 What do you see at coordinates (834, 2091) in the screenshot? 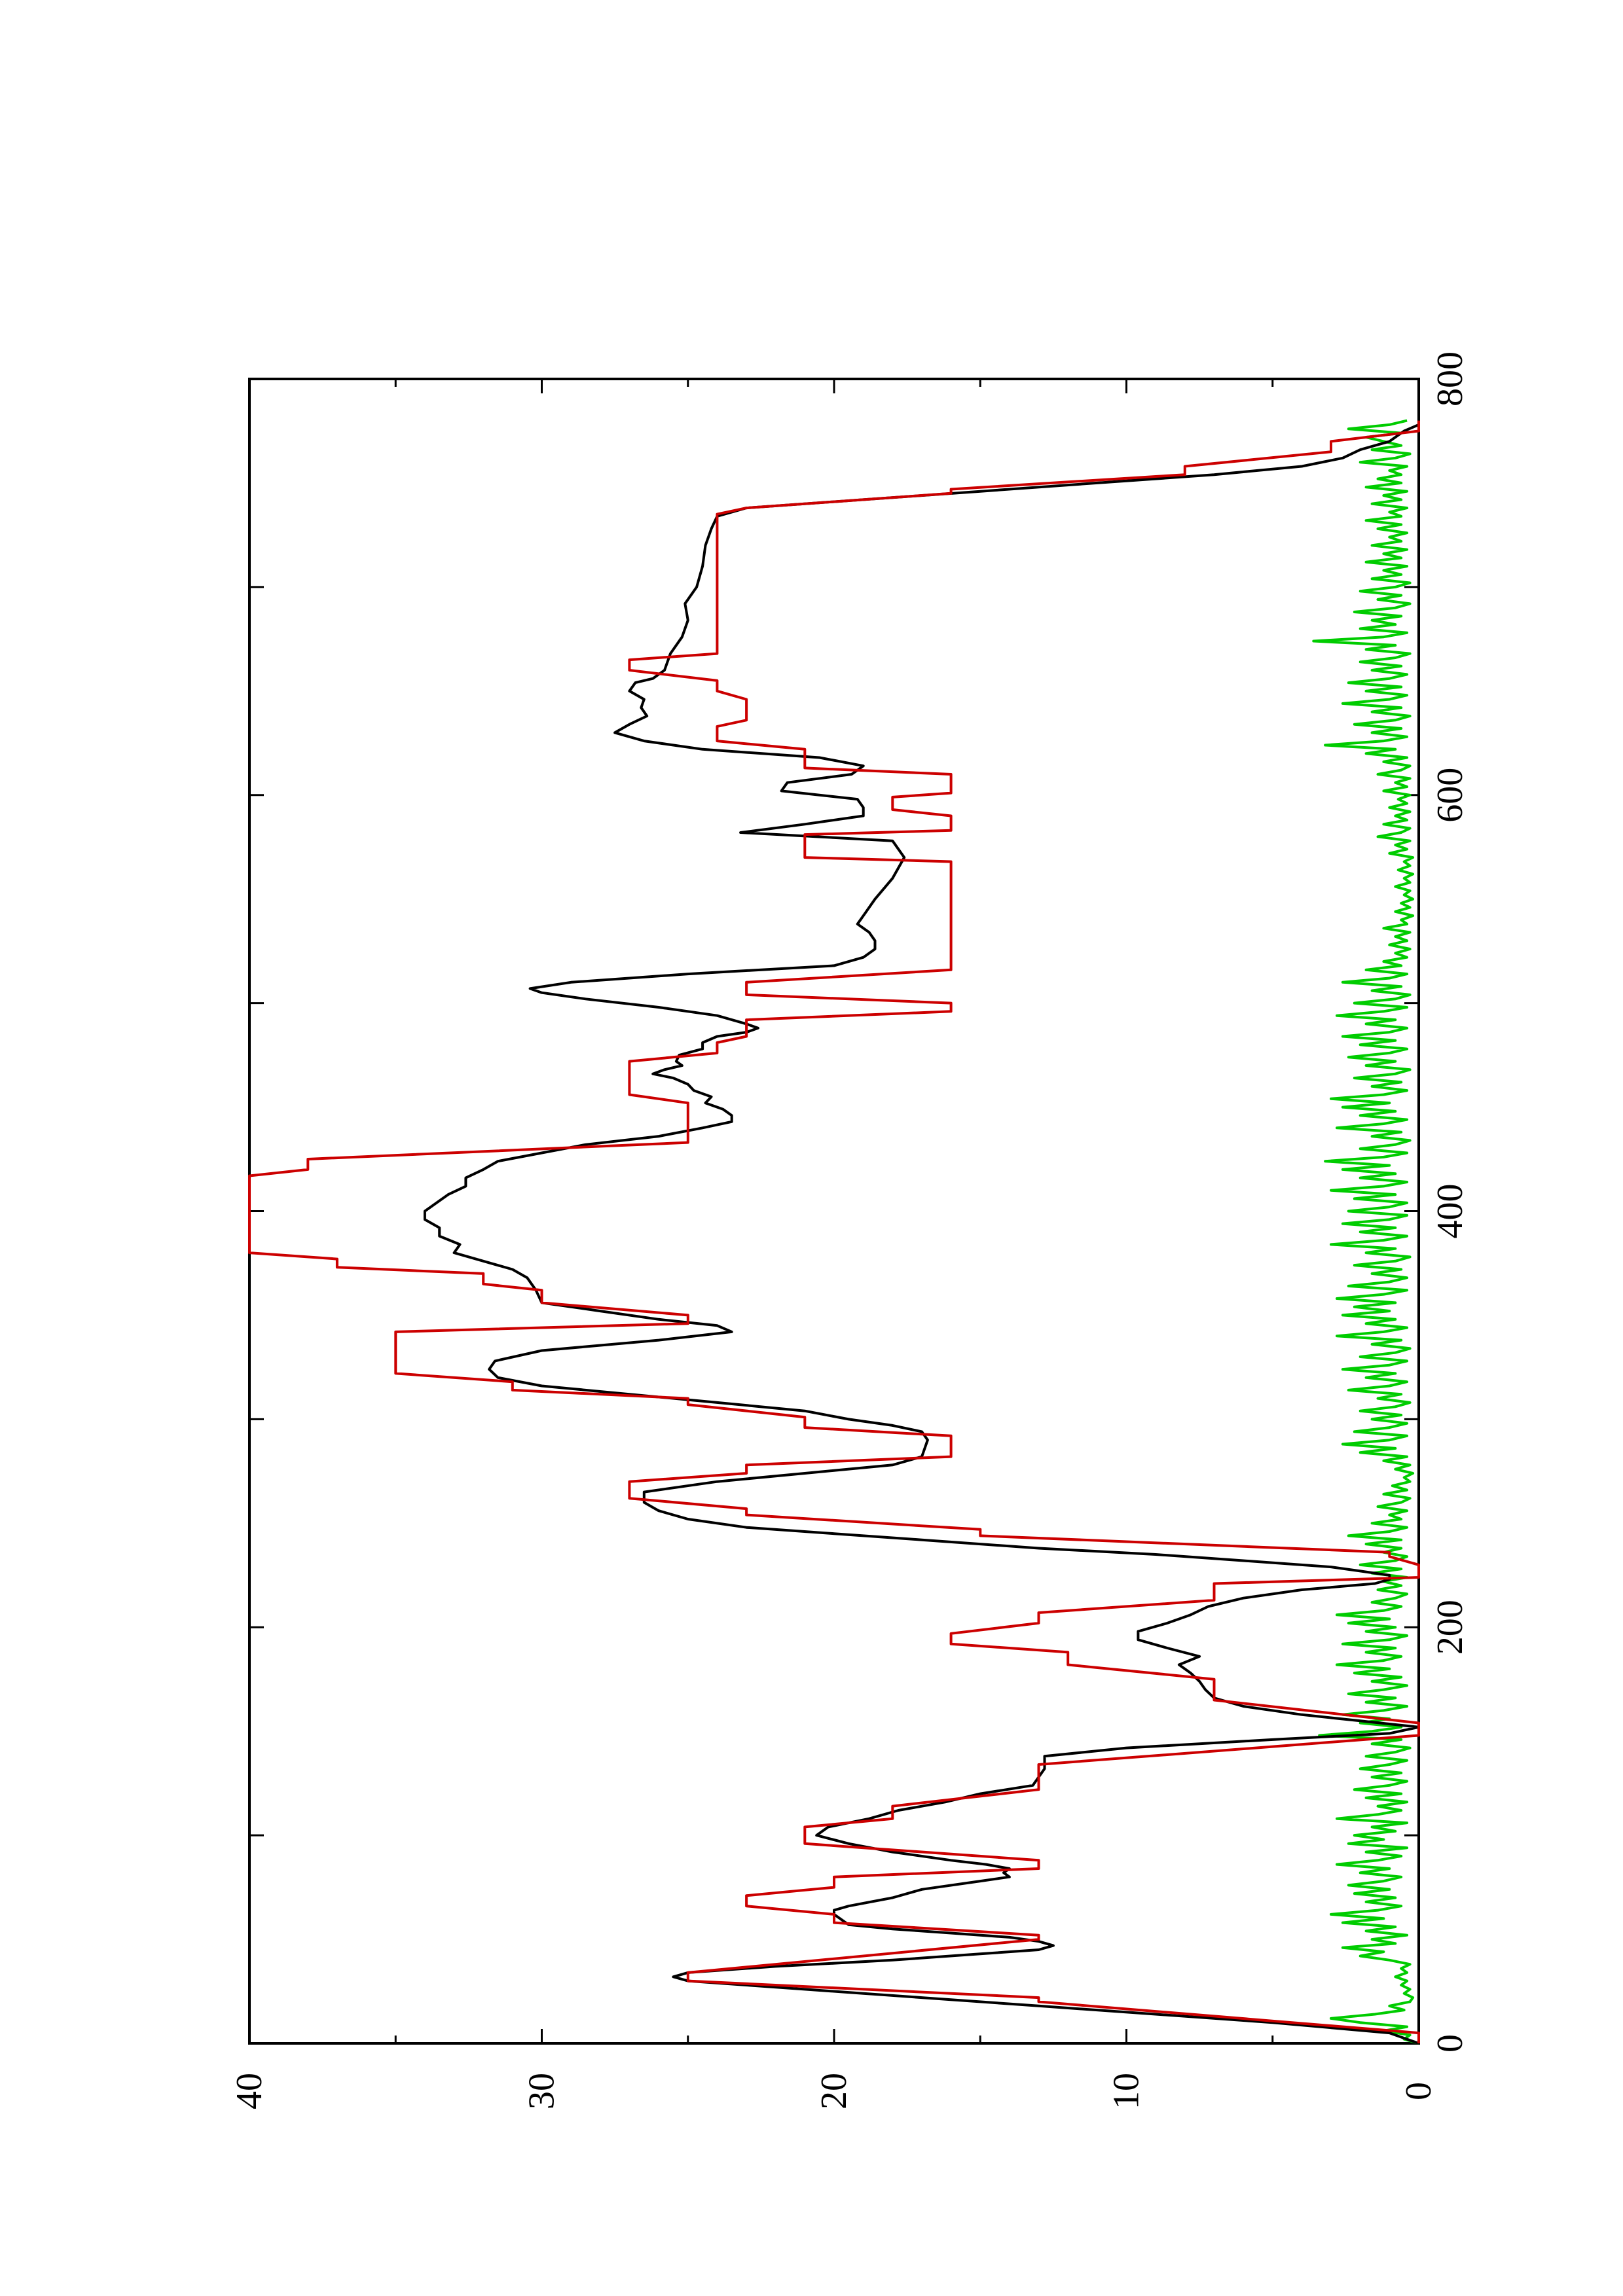
I see `y-tick-label: 20` at bounding box center [834, 2091].